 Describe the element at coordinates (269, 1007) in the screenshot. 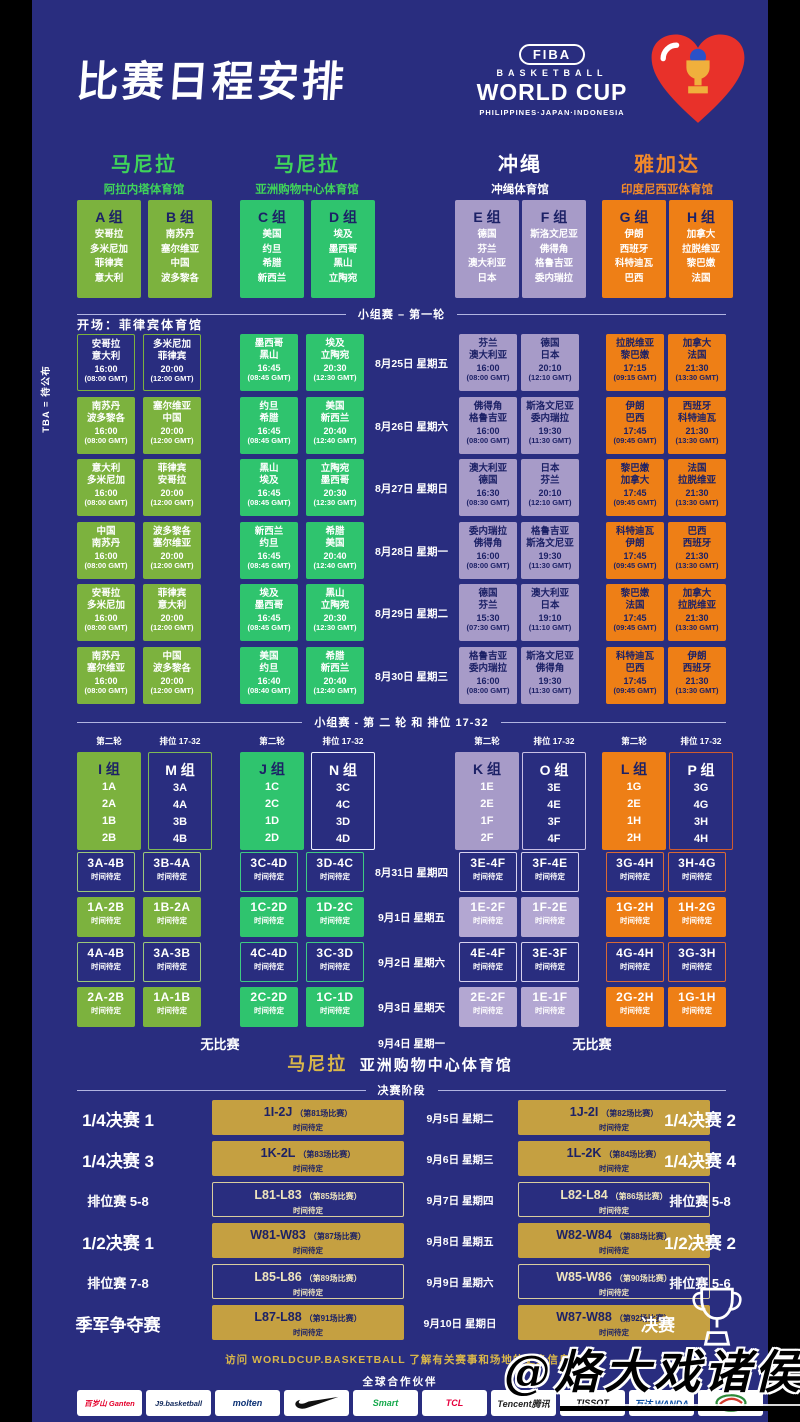

I see `round2-match-cell: 2C-2D 时间待定` at that location.